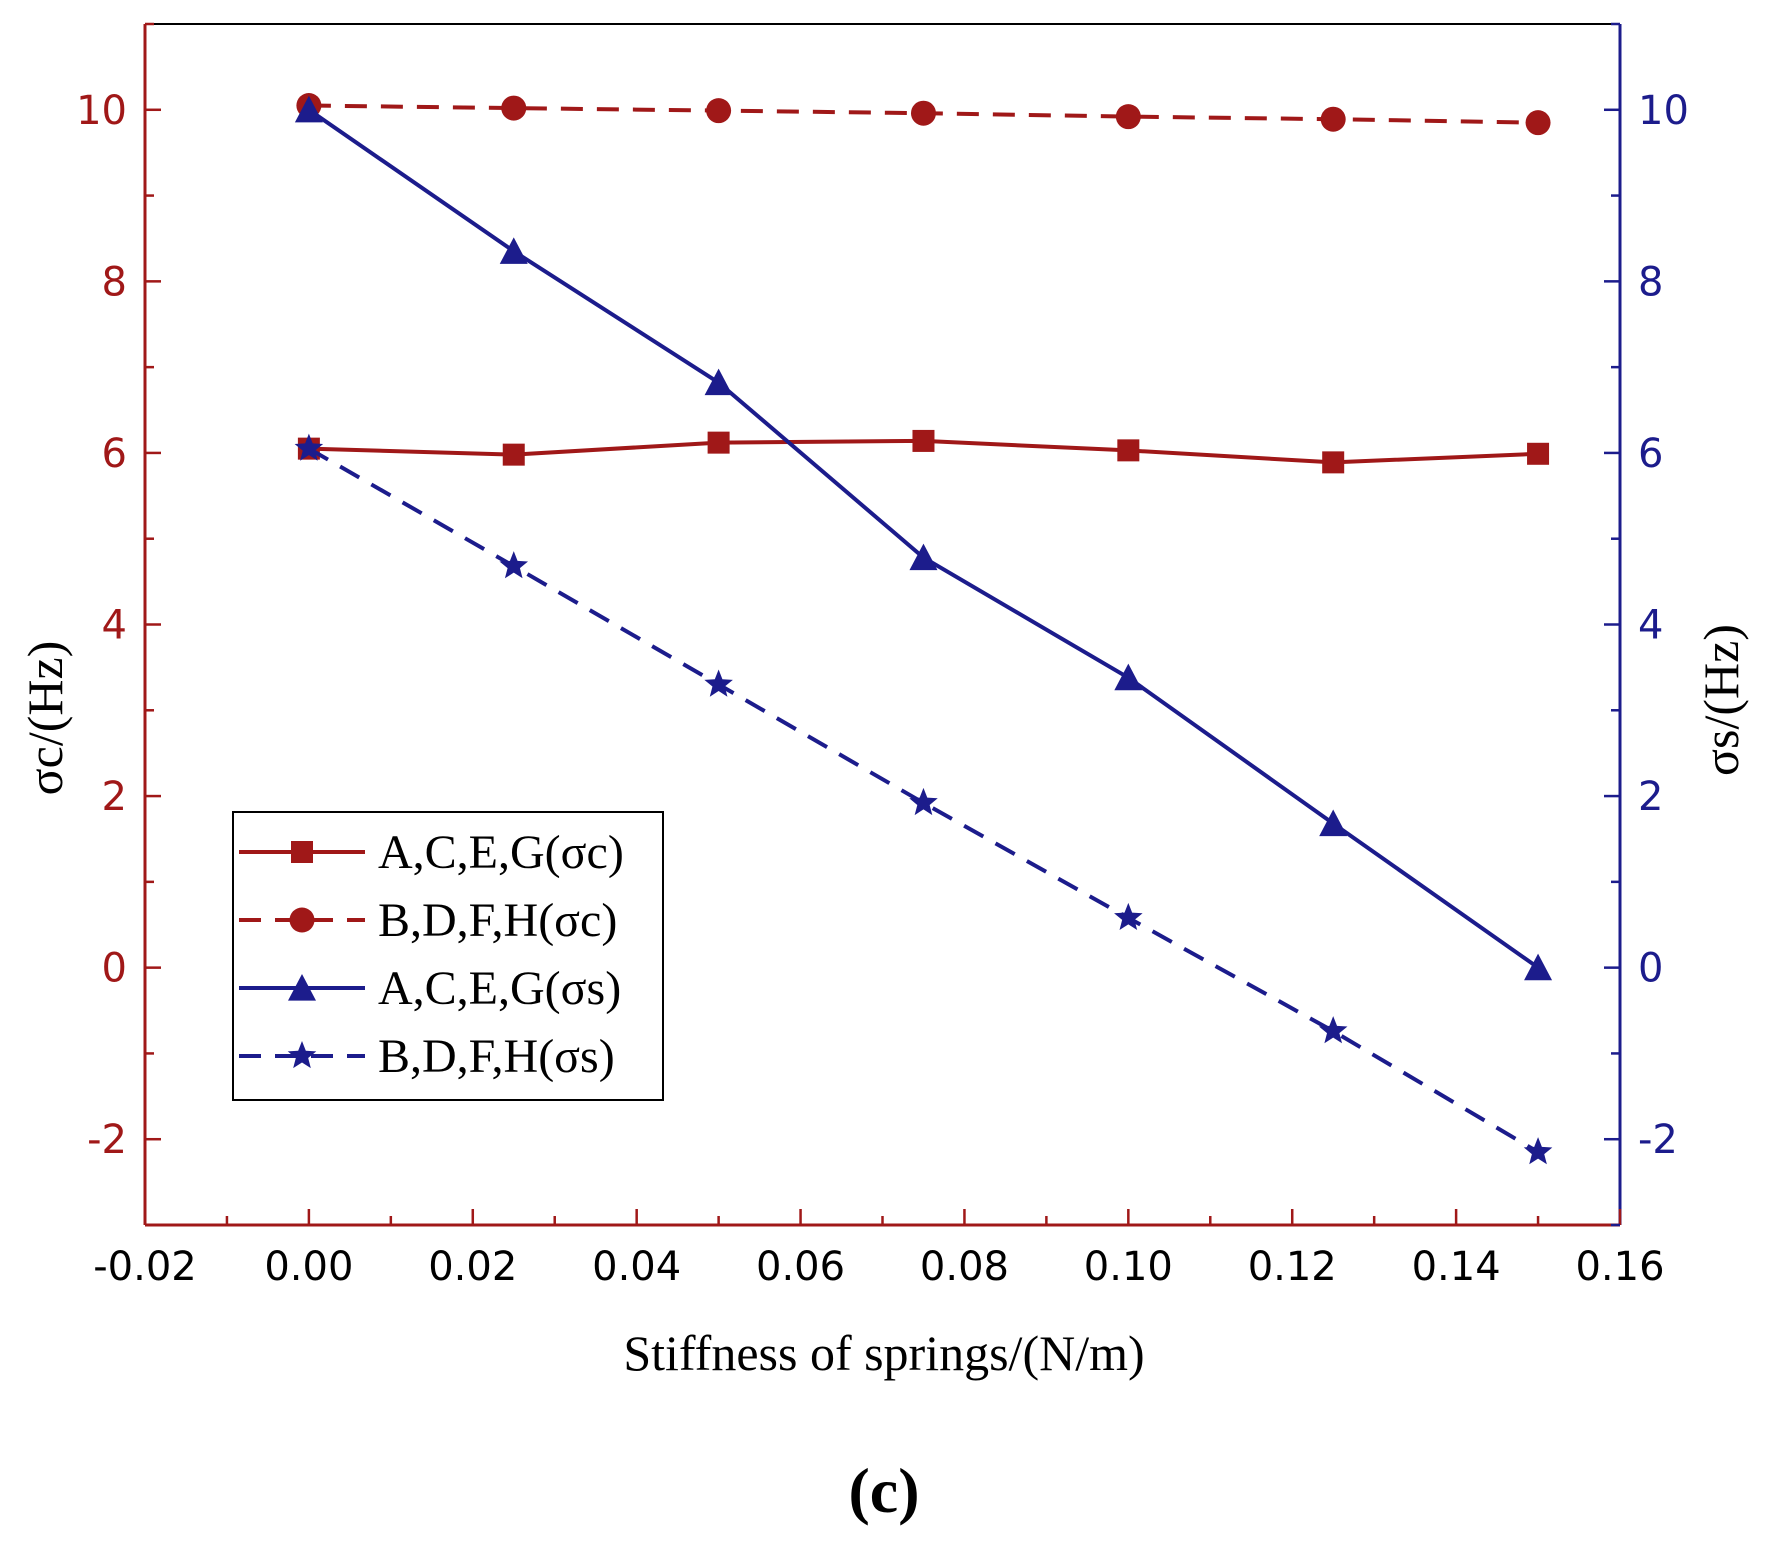 This screenshot has height=1545, width=1768. What do you see at coordinates (883, 1490) in the screenshot?
I see `panel-label: (c)` at bounding box center [883, 1490].